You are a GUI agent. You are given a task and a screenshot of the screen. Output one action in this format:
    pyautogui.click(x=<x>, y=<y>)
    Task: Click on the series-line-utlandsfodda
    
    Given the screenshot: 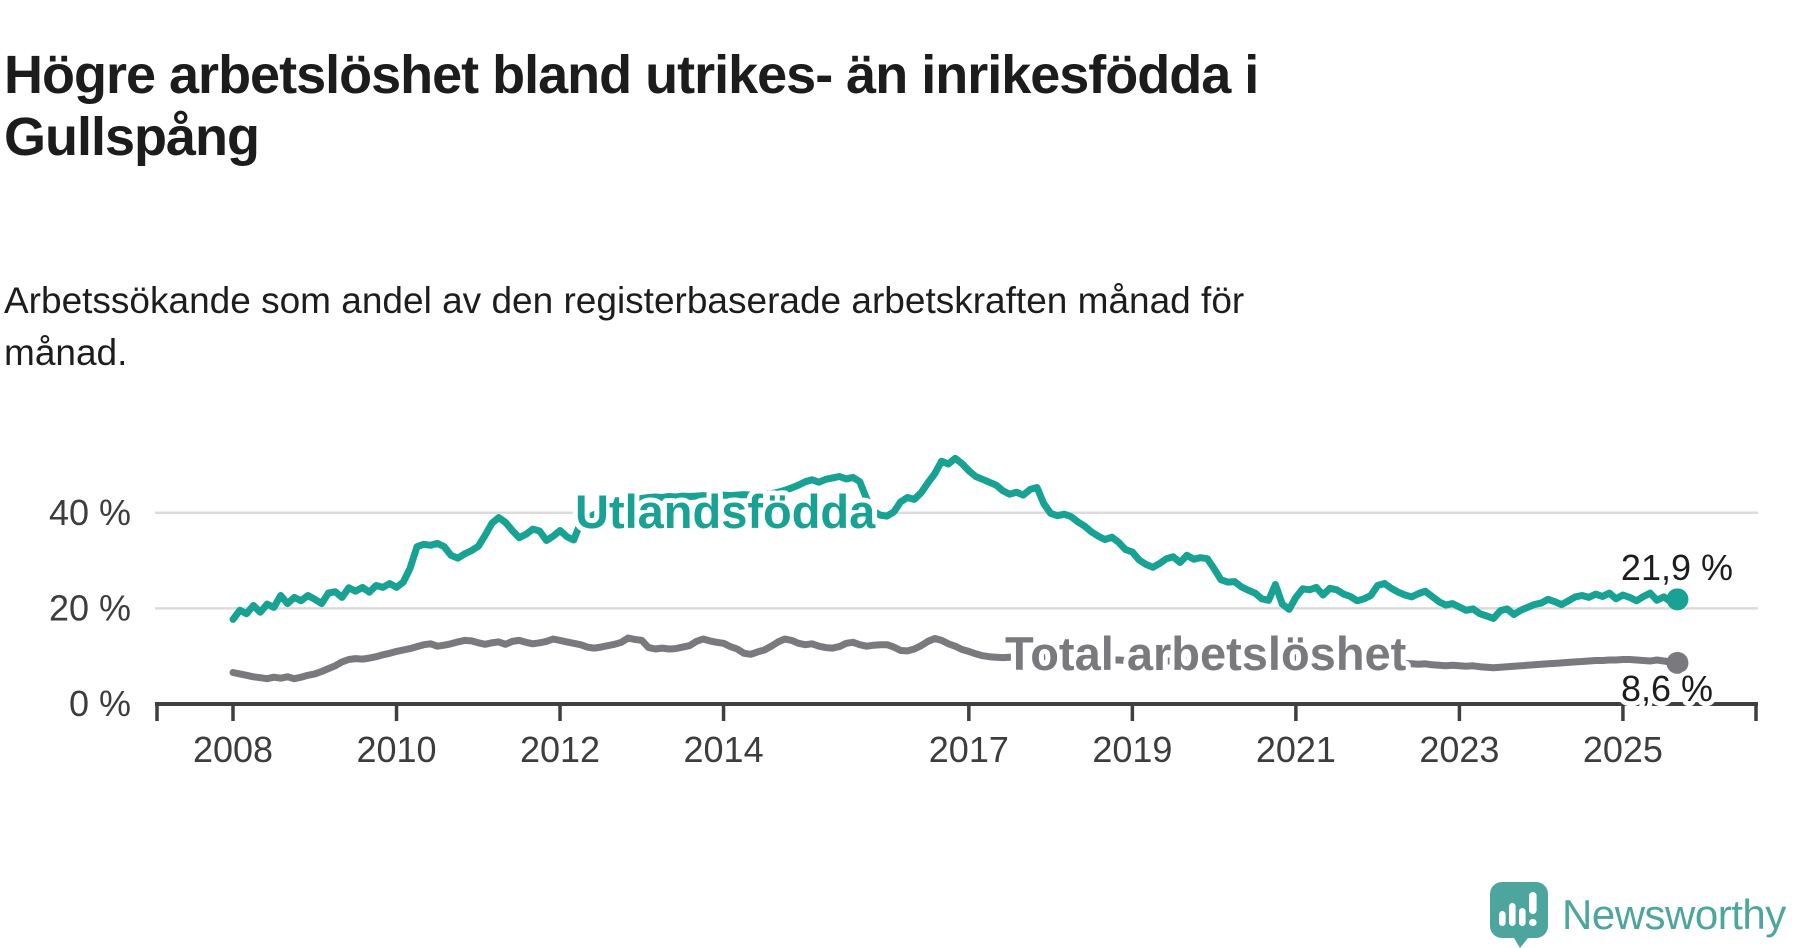 What is the action you would take?
    pyautogui.click(x=955, y=538)
    